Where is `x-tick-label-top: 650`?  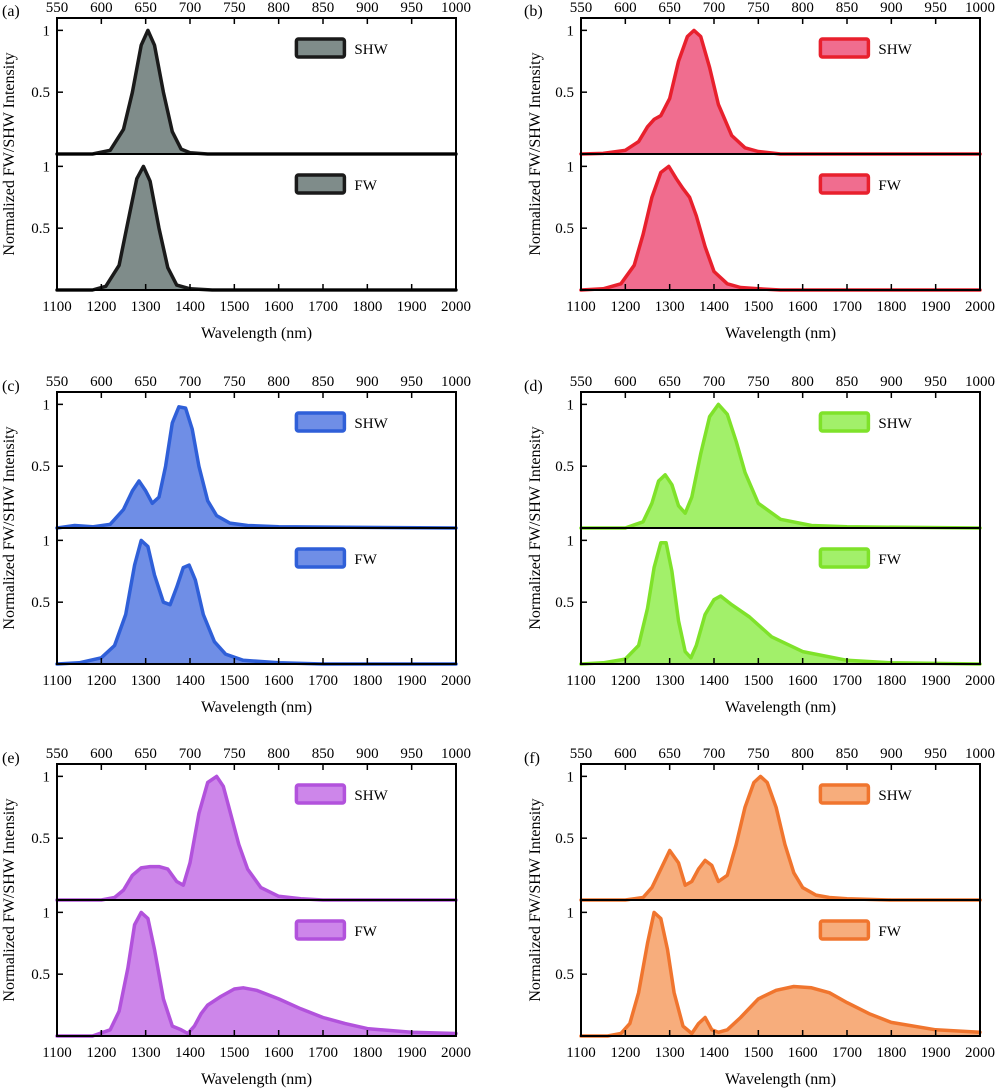
x-tick-label-top: 650 is located at coordinates (145, 754).